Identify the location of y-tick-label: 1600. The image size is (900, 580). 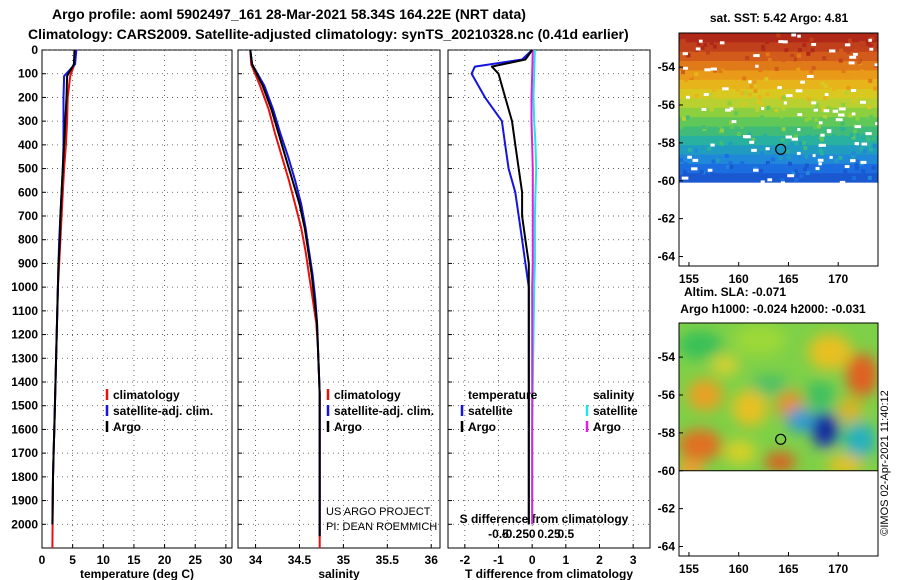
(24, 429).